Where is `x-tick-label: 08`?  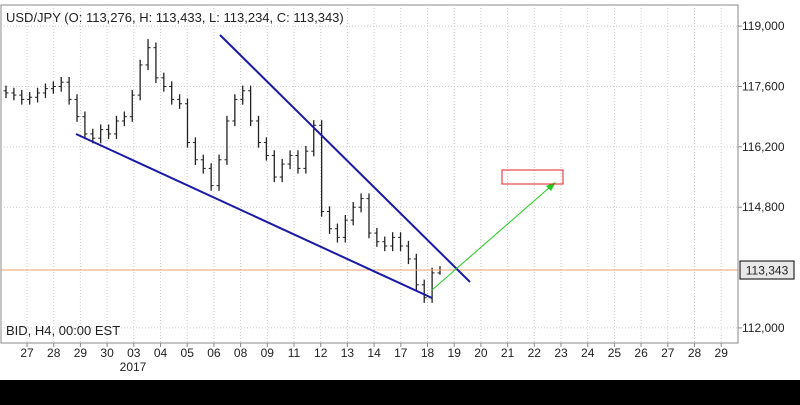 x-tick-label: 08 is located at coordinates (241, 353).